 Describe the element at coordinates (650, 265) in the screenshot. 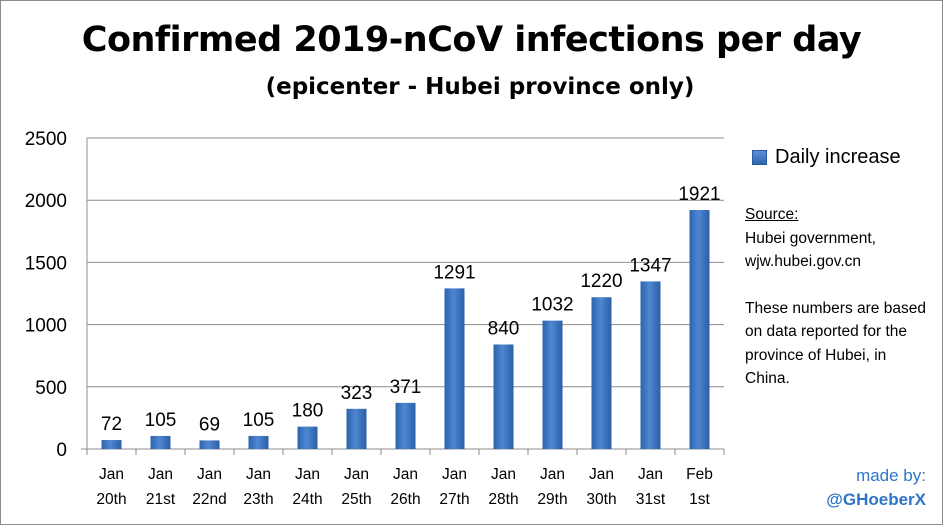

I see `data-label: 1347` at that location.